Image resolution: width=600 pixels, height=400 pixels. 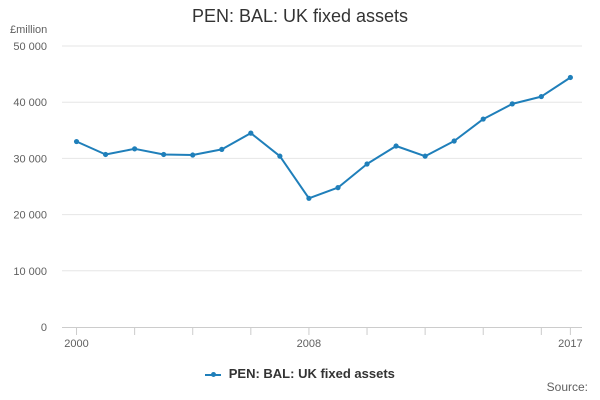 What do you see at coordinates (29, 30) in the screenshot?
I see `y-axis-unit-label: £million` at bounding box center [29, 30].